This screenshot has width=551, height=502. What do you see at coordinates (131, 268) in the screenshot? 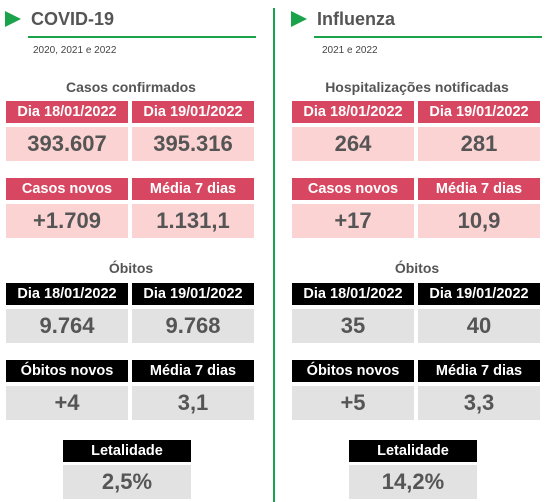
I see `covid-deaths-title: Óbitos` at bounding box center [131, 268].